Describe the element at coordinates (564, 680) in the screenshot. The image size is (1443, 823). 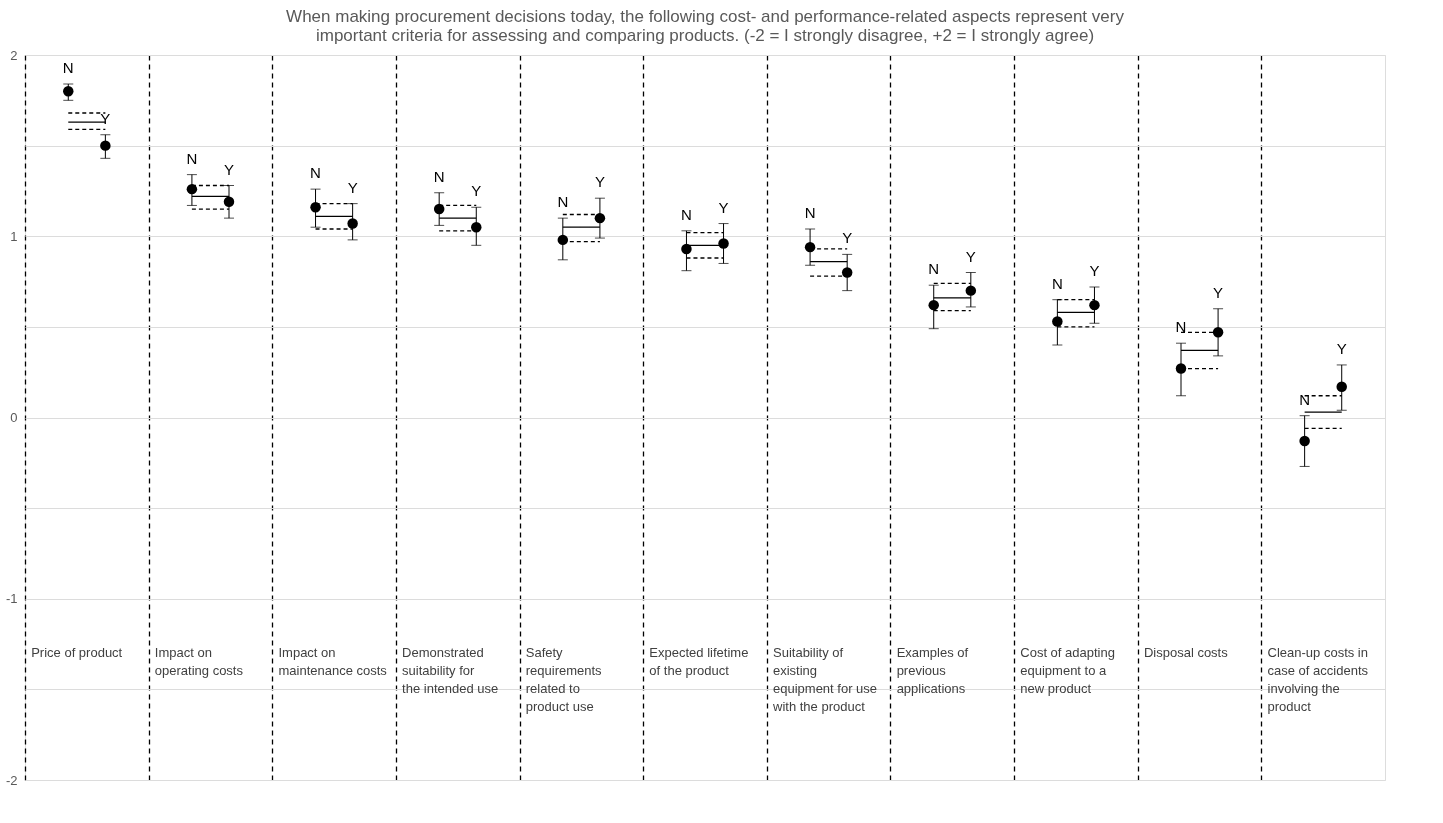
I see `x-tick-label: Safety requirements related to product use` at that location.